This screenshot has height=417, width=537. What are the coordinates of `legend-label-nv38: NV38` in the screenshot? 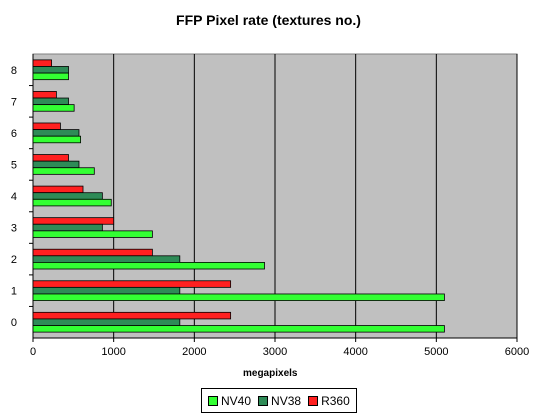 It's located at (286, 400).